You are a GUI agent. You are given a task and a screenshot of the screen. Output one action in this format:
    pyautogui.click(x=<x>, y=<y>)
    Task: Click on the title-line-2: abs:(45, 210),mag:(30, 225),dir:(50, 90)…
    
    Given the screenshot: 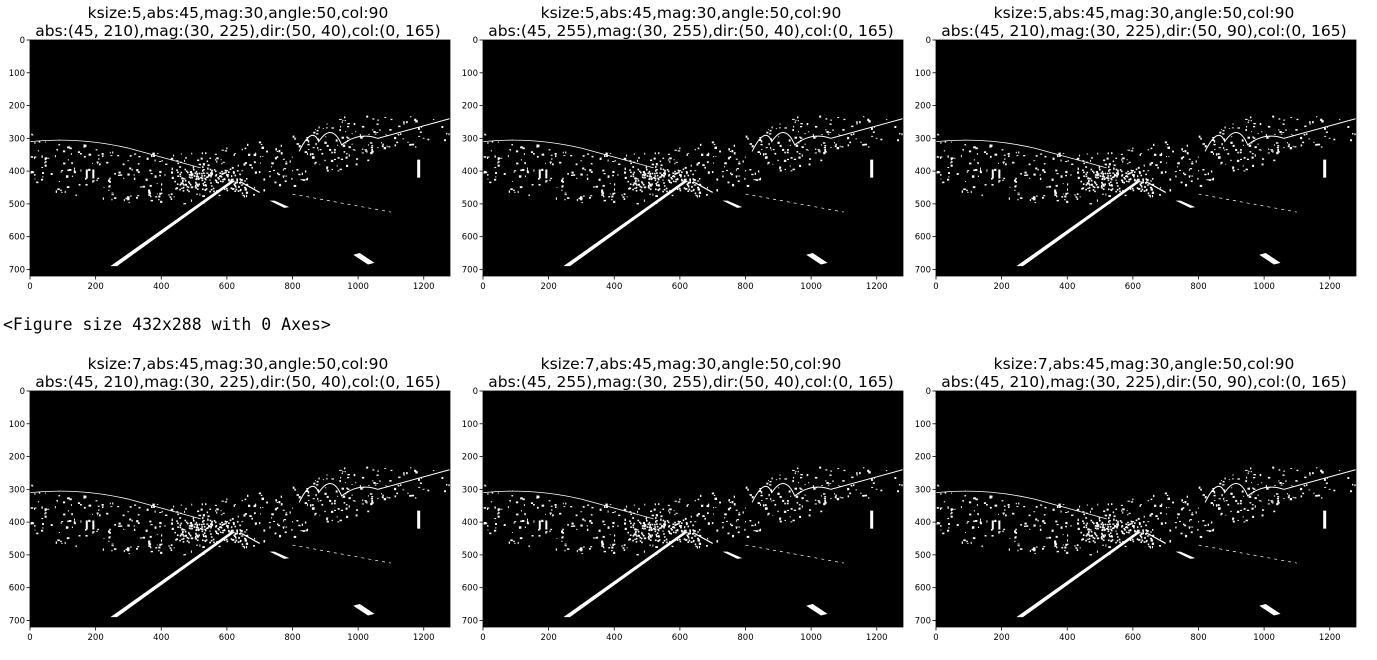 What is the action you would take?
    pyautogui.click(x=1144, y=382)
    